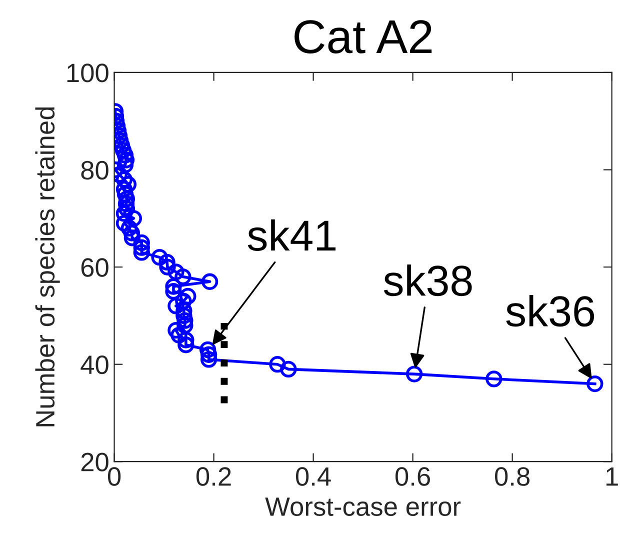  I want to click on x-tick-label: 0.8, so click(512, 476).